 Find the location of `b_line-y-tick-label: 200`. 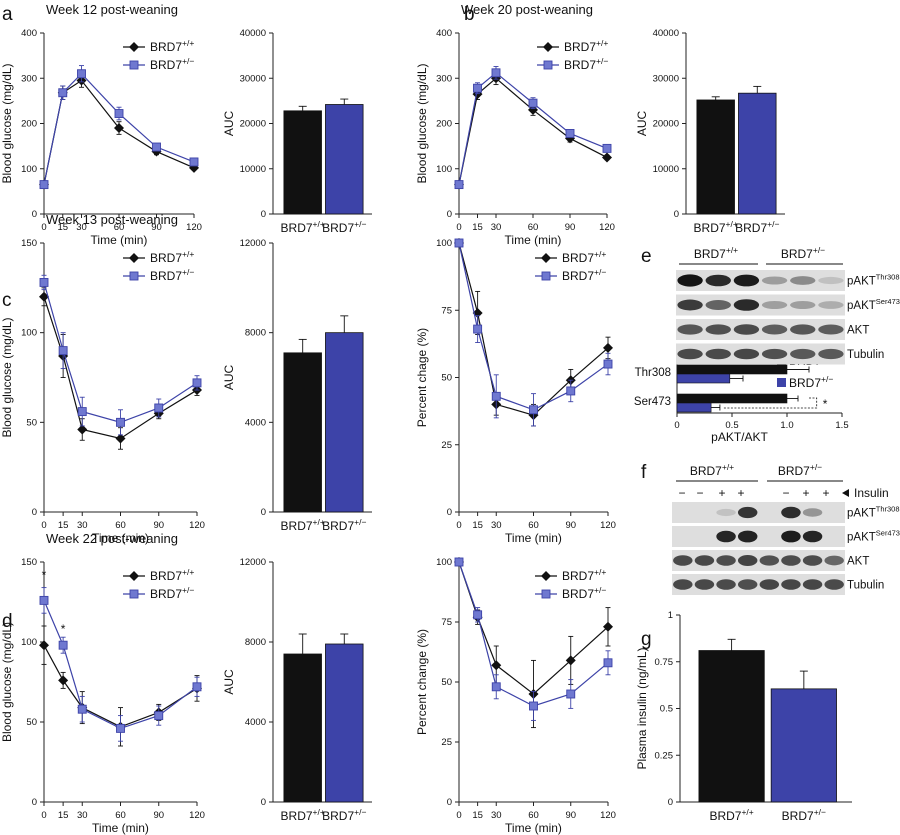

b_line-y-tick-label: 200 is located at coordinates (444, 124).